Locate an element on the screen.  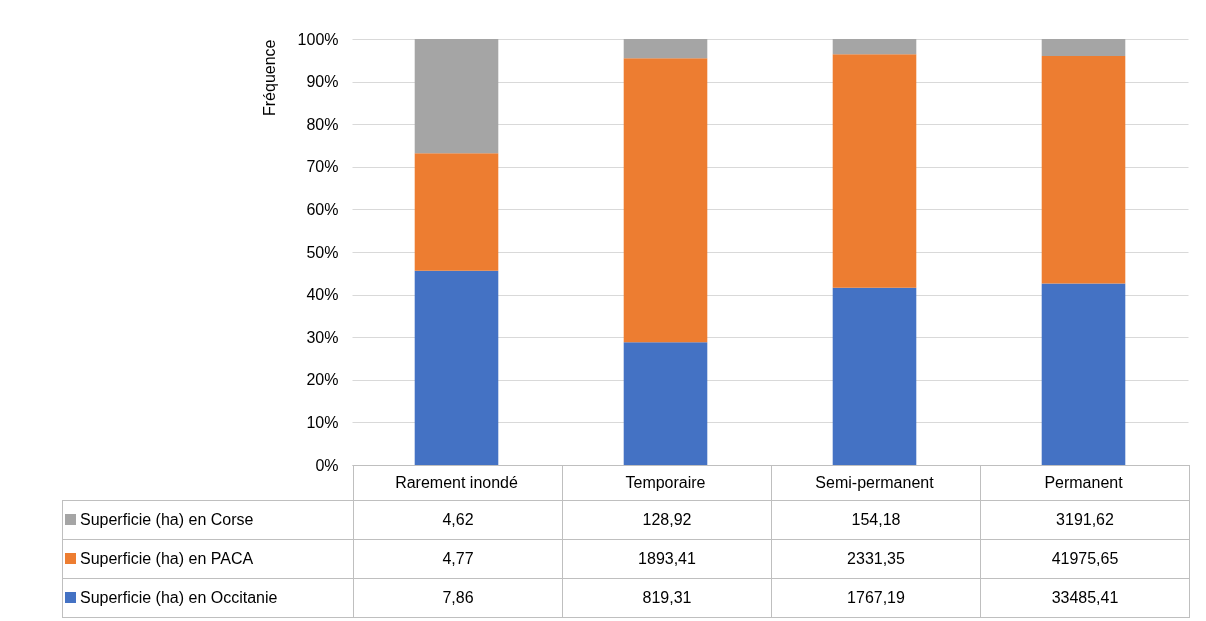
y-tick-label: 100% is located at coordinates (318, 39).